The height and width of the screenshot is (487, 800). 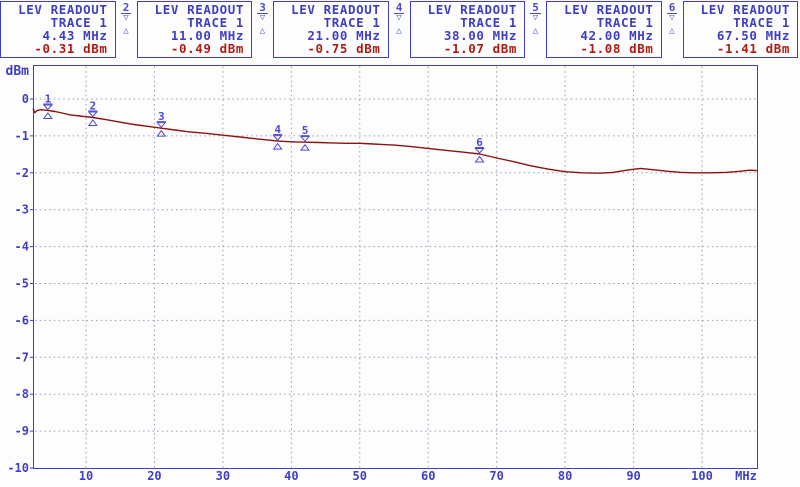 What do you see at coordinates (305, 130) in the screenshot?
I see `chart-marker-number: 5` at bounding box center [305, 130].